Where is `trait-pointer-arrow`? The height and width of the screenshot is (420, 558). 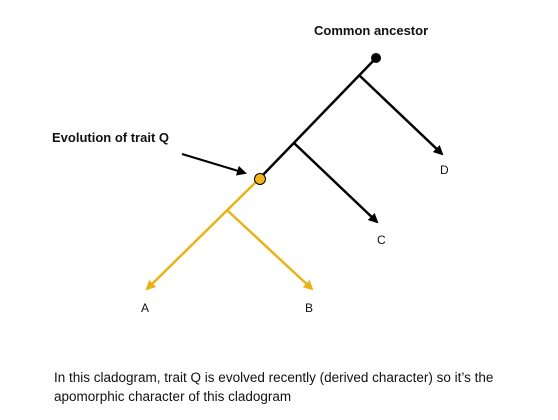
trait-pointer-arrow is located at coordinates (214, 164).